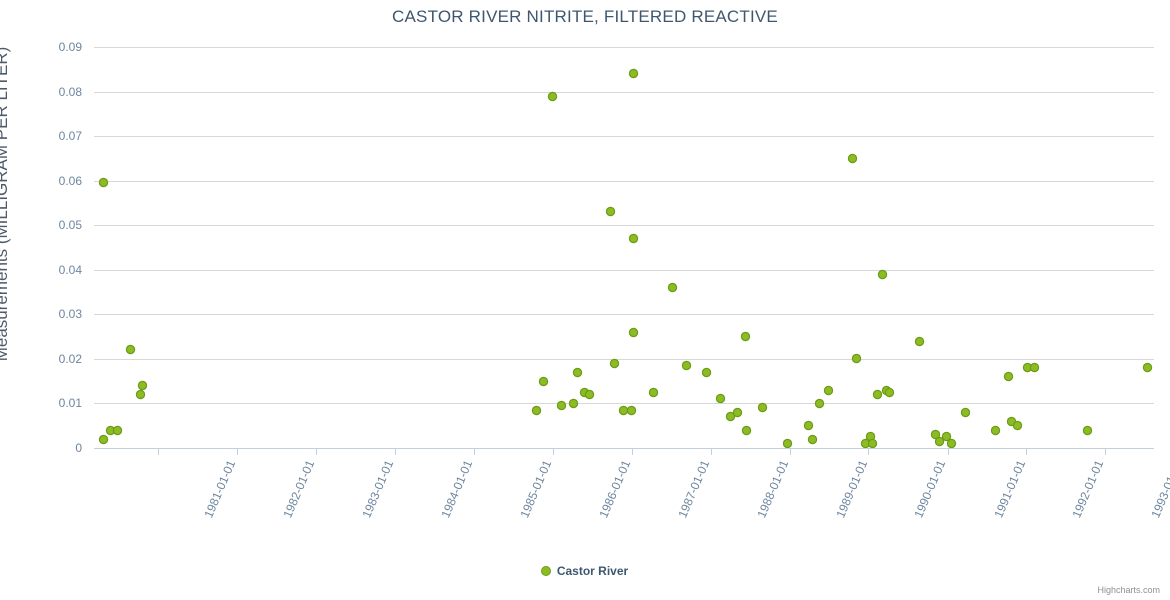  Describe the element at coordinates (1009, 489) in the screenshot. I see `x-axis-tick-label: 1991-01-01` at that location.